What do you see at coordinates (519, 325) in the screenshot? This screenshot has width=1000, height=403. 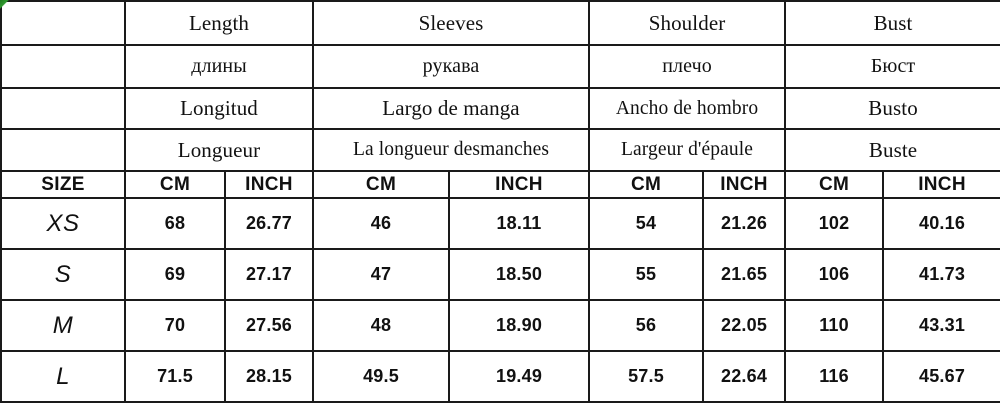 I see `cell-m-sleeves-inch: 18.90` at bounding box center [519, 325].